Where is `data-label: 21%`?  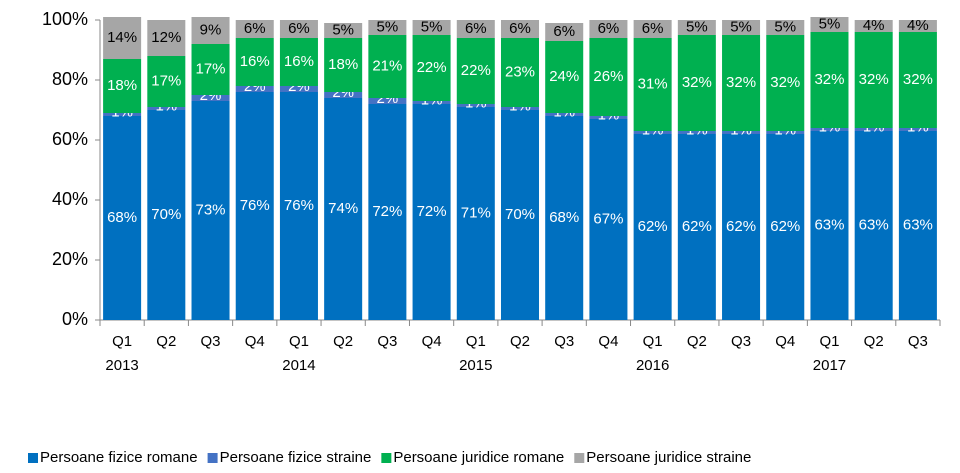 data-label: 21% is located at coordinates (387, 65).